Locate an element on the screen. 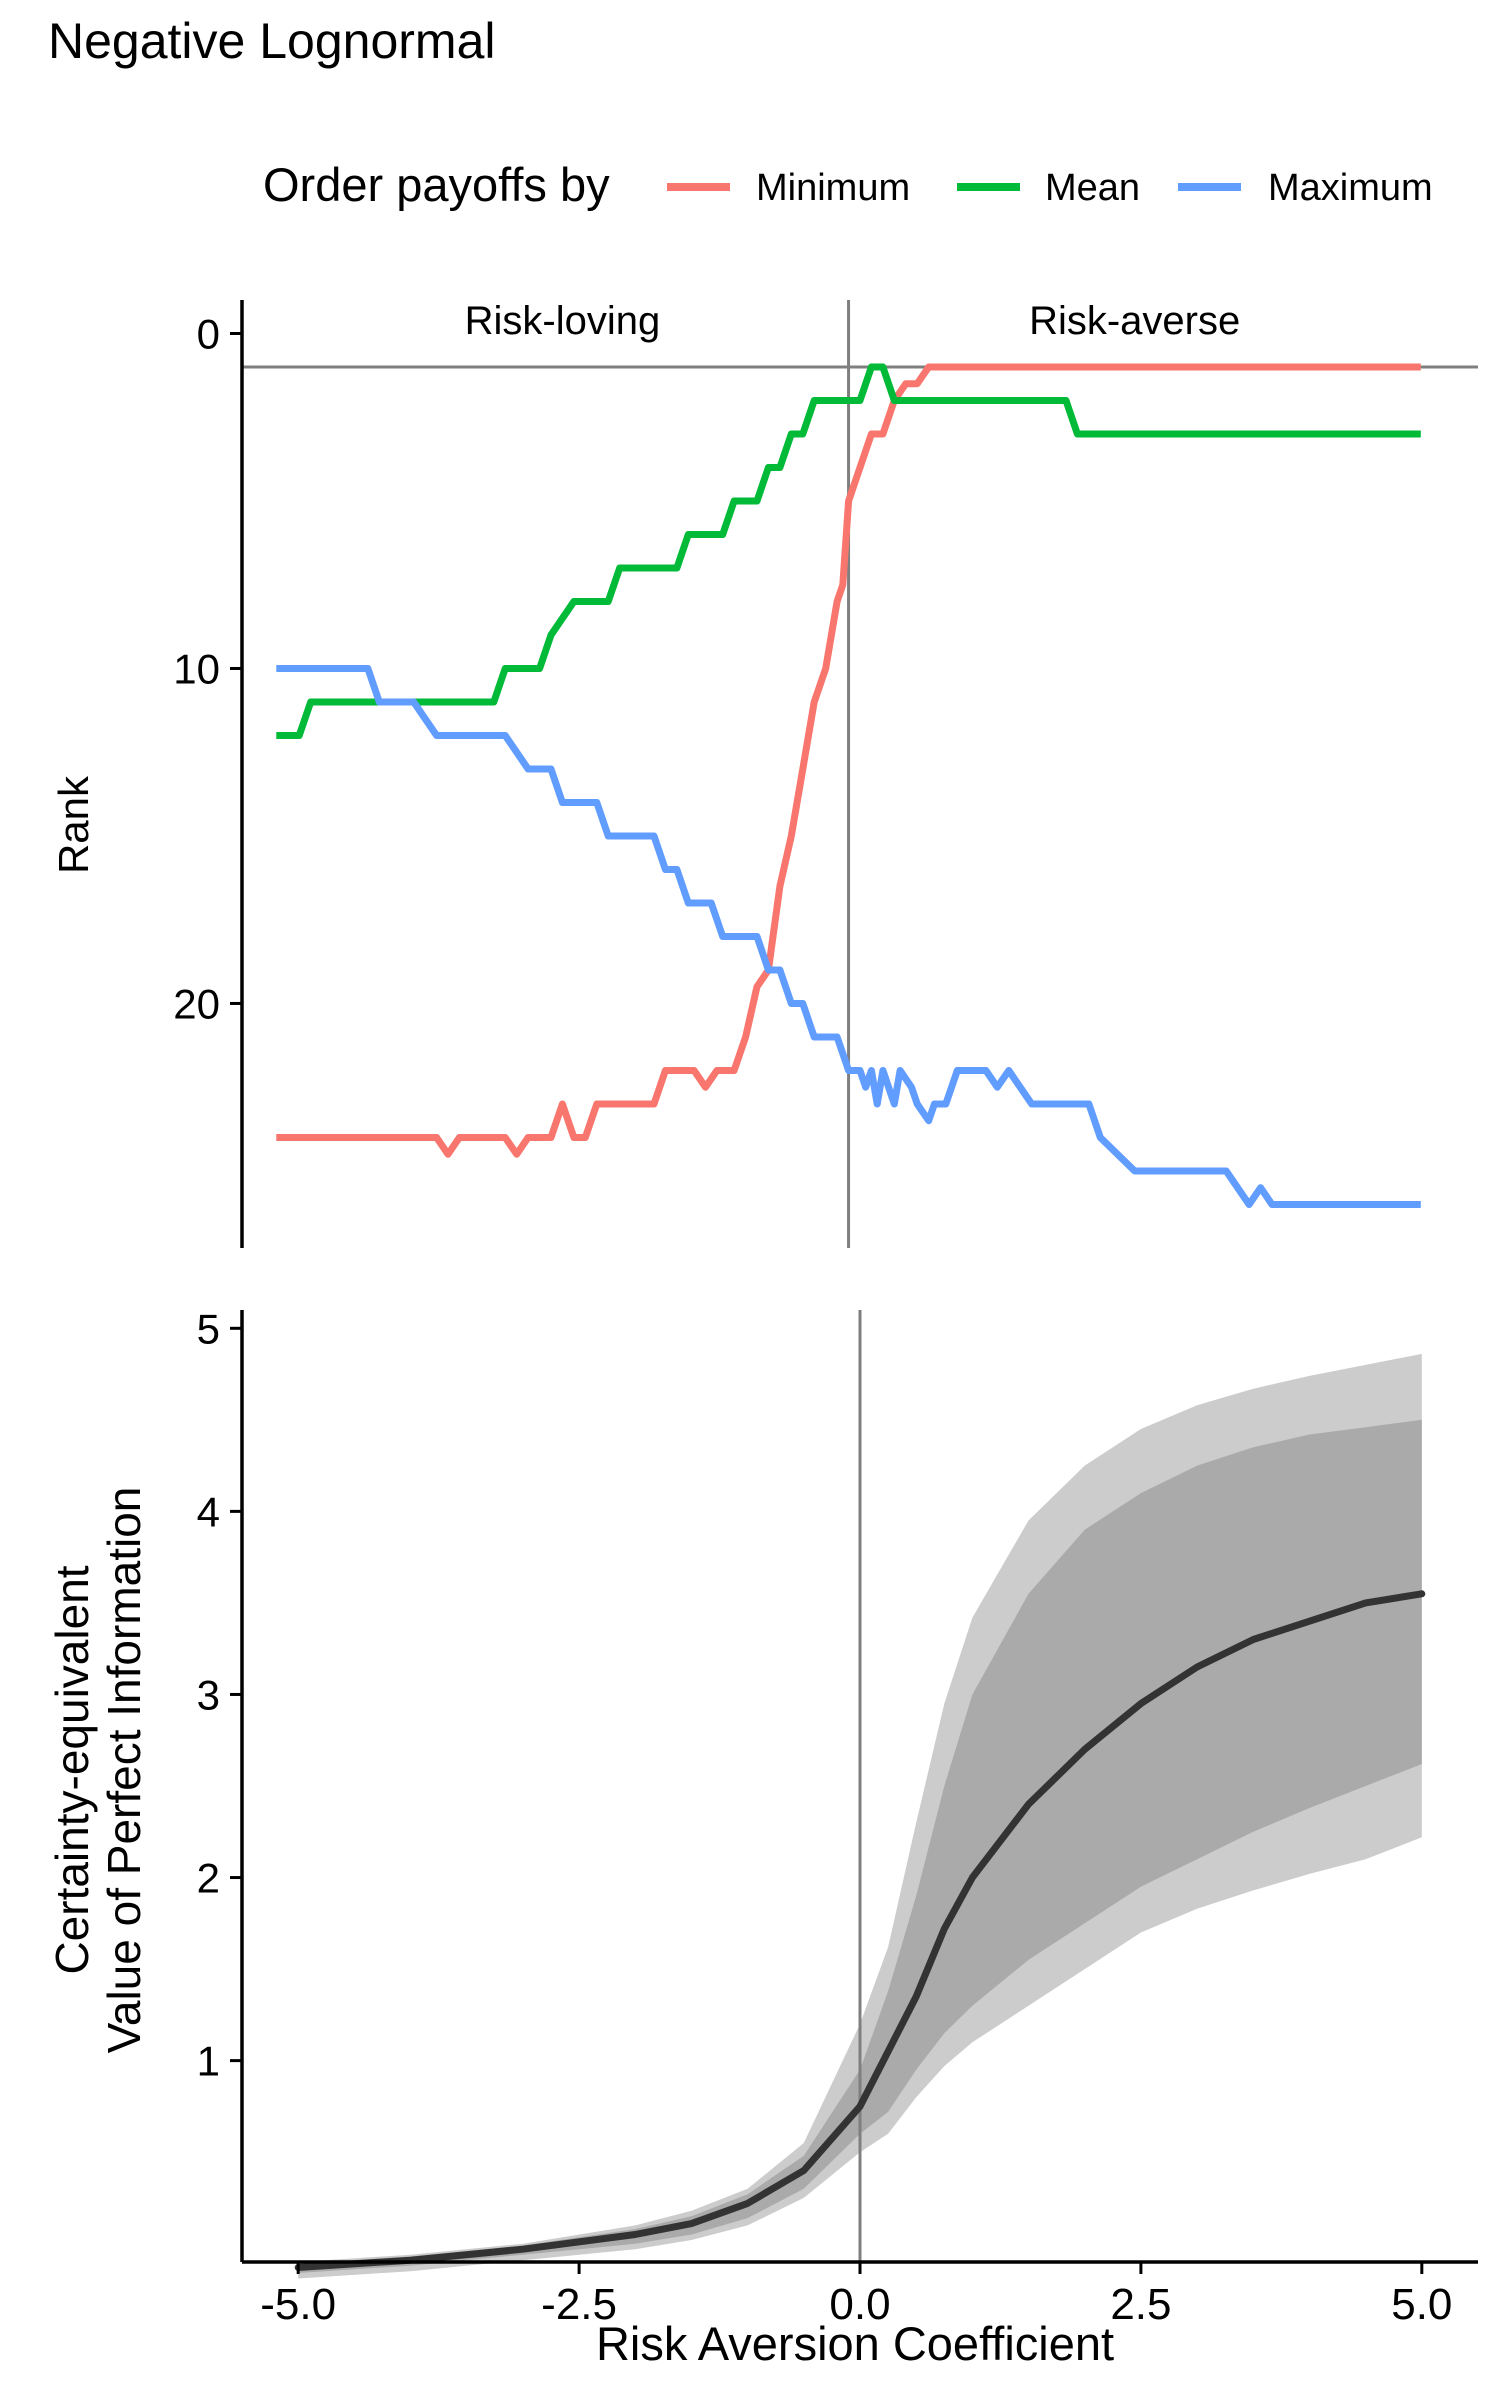 This screenshot has width=1500, height=2400. figure-title: Negative Lognormal is located at coordinates (272, 41).